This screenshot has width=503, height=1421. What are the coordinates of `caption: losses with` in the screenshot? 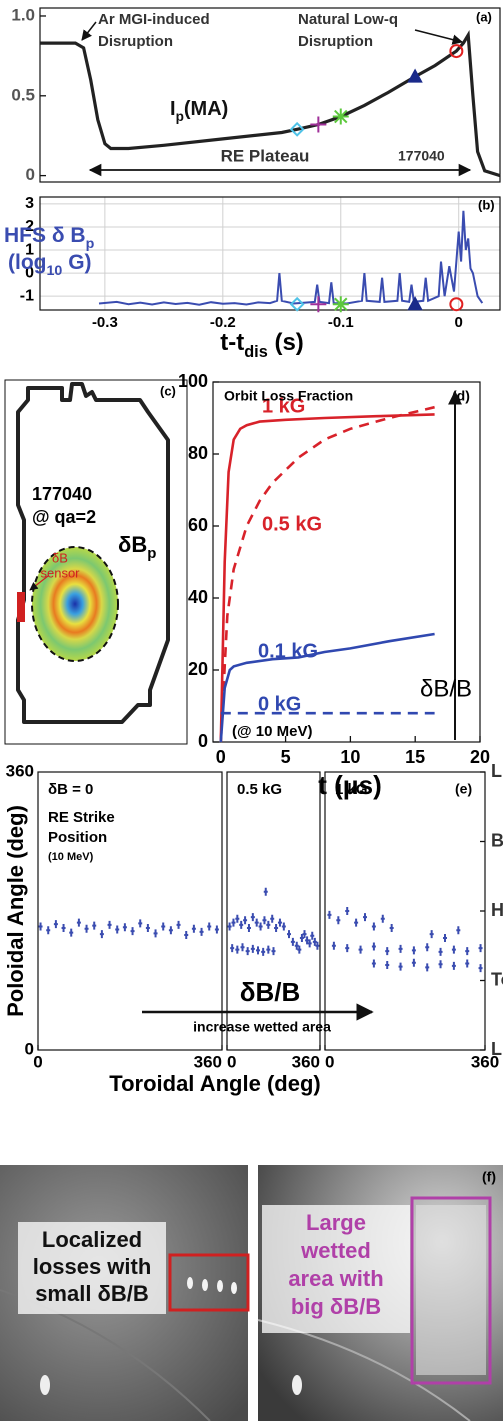 It's located at (92, 1266).